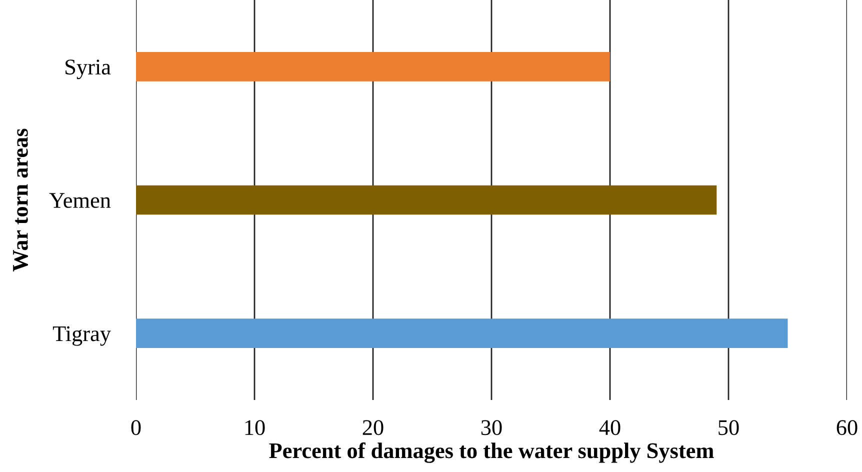 The width and height of the screenshot is (862, 472). Describe the element at coordinates (609, 428) in the screenshot. I see `x-tick-label: 40` at that location.